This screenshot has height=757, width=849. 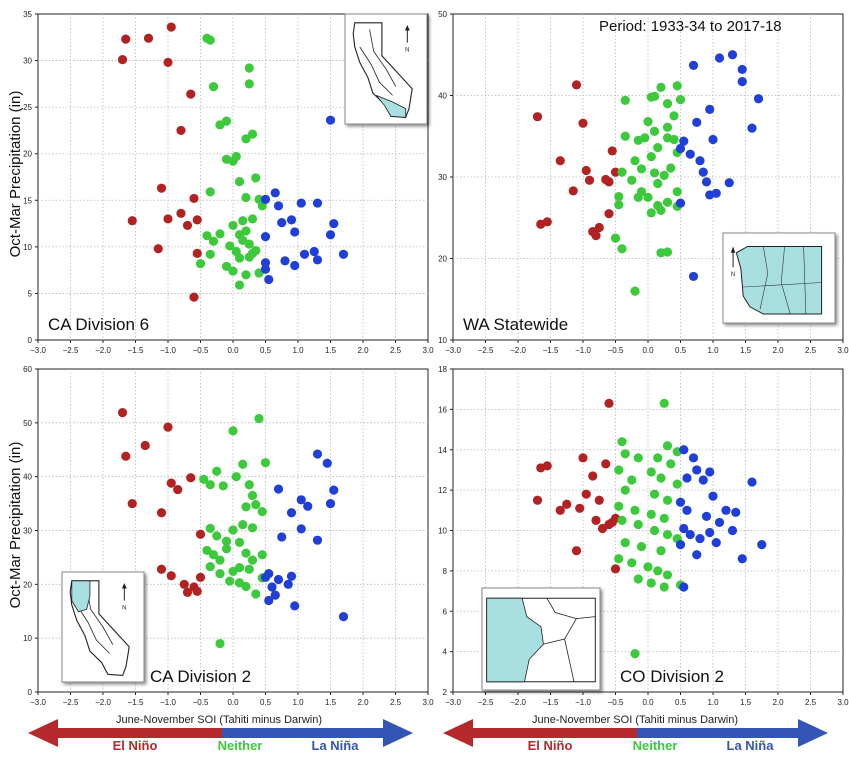 What do you see at coordinates (428, 702) in the screenshot?
I see `x-tick-label: 3.0` at bounding box center [428, 702].